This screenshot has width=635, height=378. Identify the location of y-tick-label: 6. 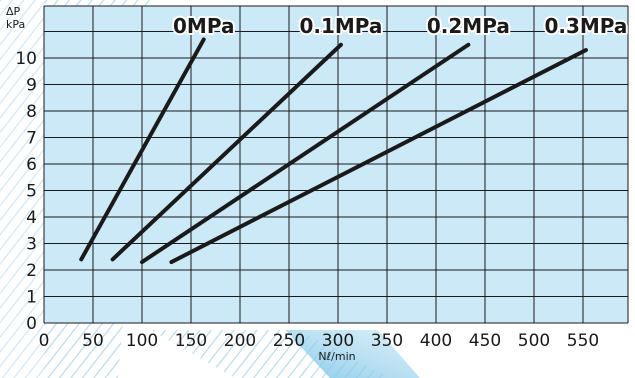
(31, 165).